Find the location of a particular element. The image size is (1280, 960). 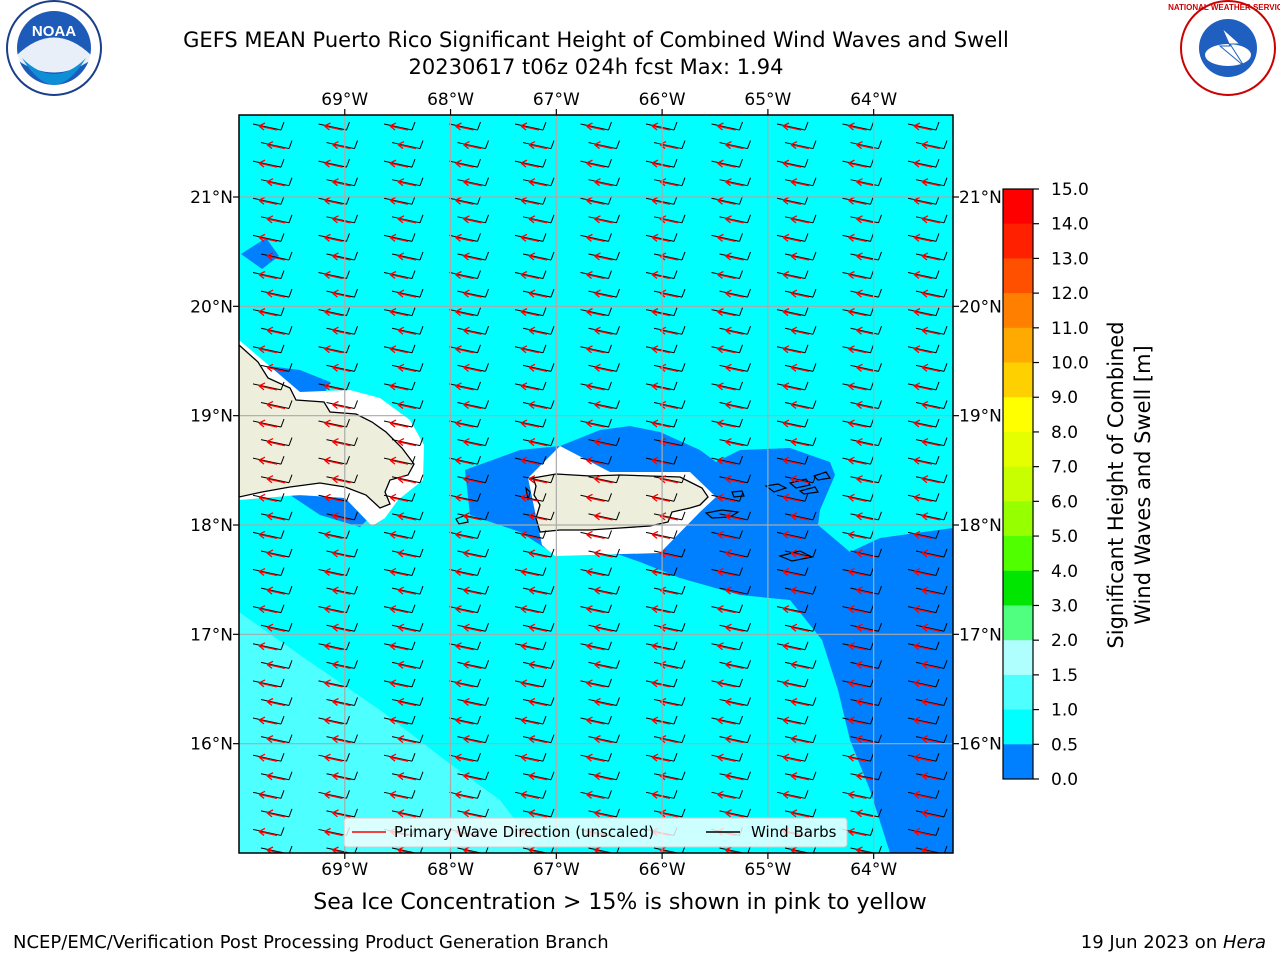

lat-label-left: 17°N is located at coordinates (211, 635).